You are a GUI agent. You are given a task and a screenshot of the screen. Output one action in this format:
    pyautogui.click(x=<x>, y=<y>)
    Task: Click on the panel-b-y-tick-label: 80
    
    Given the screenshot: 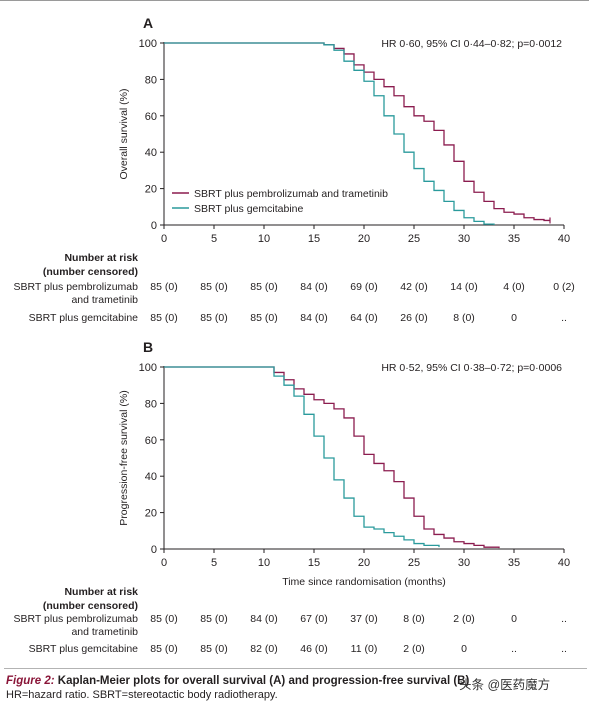 What is the action you would take?
    pyautogui.click(x=151, y=404)
    